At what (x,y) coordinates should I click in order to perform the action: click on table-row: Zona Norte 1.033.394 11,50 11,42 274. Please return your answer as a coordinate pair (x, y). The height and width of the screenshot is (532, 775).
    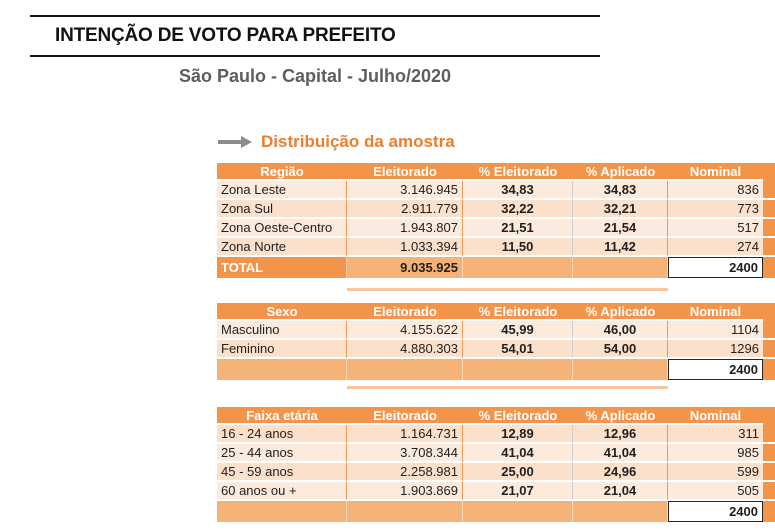
    Looking at the image, I should click on (496, 247).